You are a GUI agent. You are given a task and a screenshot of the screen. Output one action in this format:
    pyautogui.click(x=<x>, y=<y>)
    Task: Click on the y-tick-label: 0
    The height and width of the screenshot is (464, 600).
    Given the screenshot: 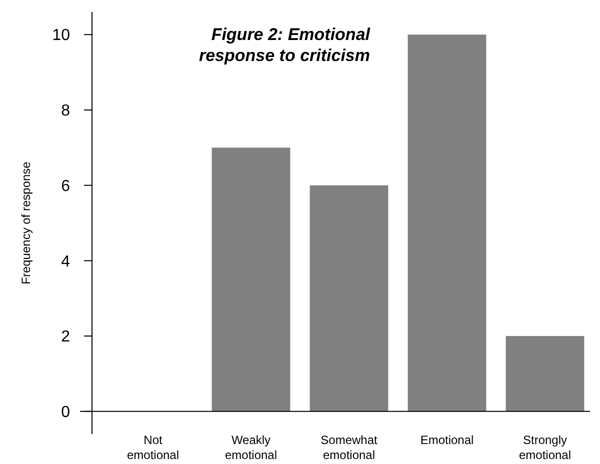 What is the action you would take?
    pyautogui.click(x=65, y=412)
    